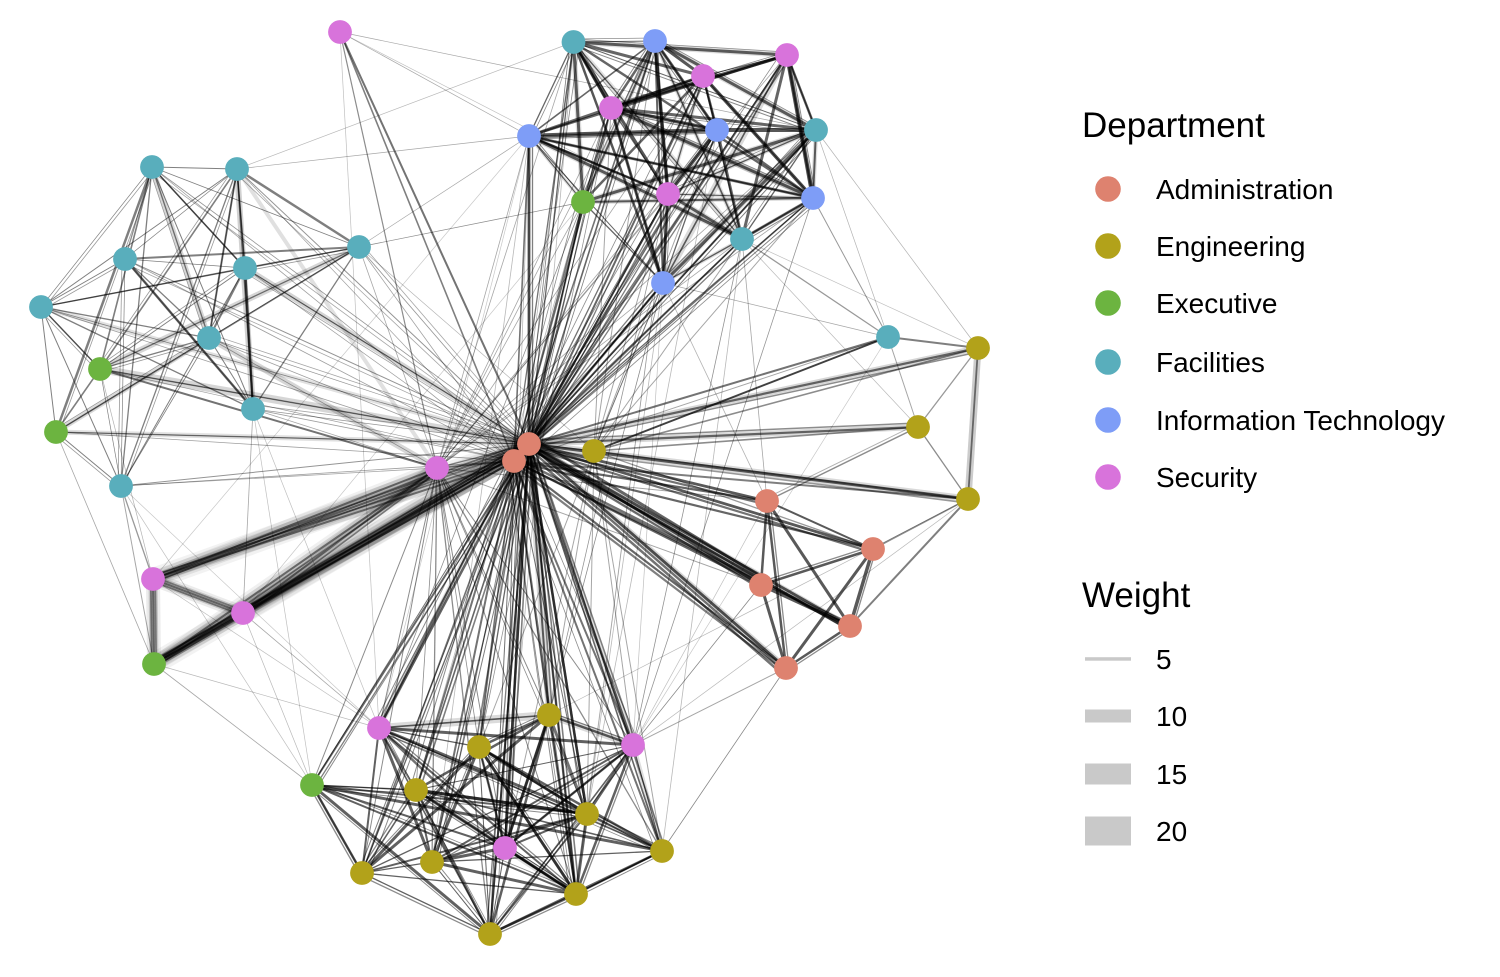 The image size is (1500, 977). What do you see at coordinates (1171, 716) in the screenshot?
I see `svg-text: 10` at bounding box center [1171, 716].